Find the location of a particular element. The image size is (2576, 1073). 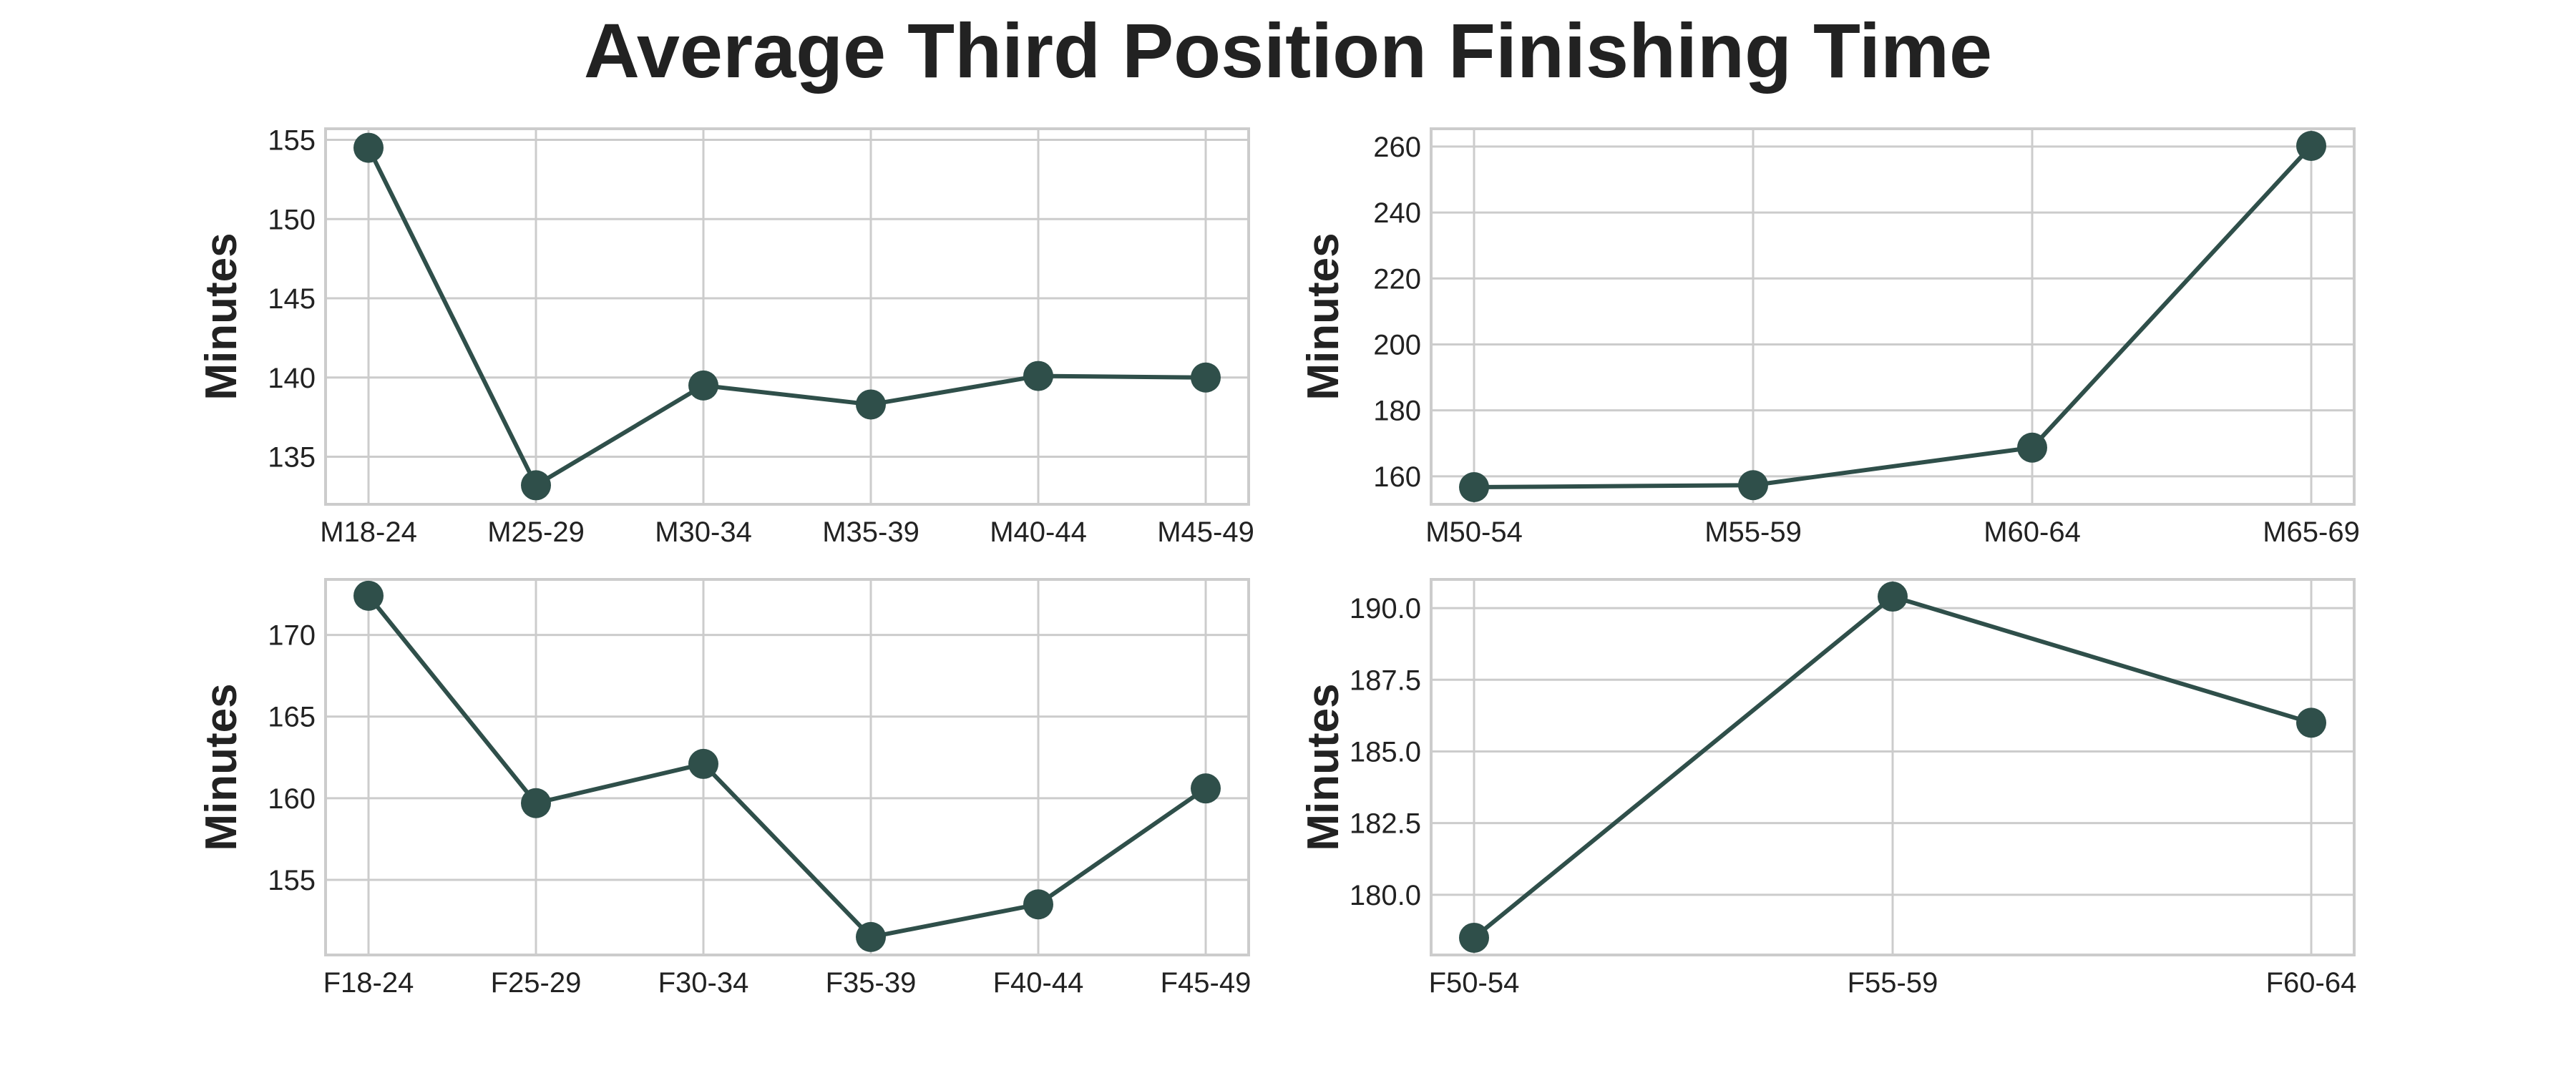

x-tick-label: M60-64 is located at coordinates (2032, 532).